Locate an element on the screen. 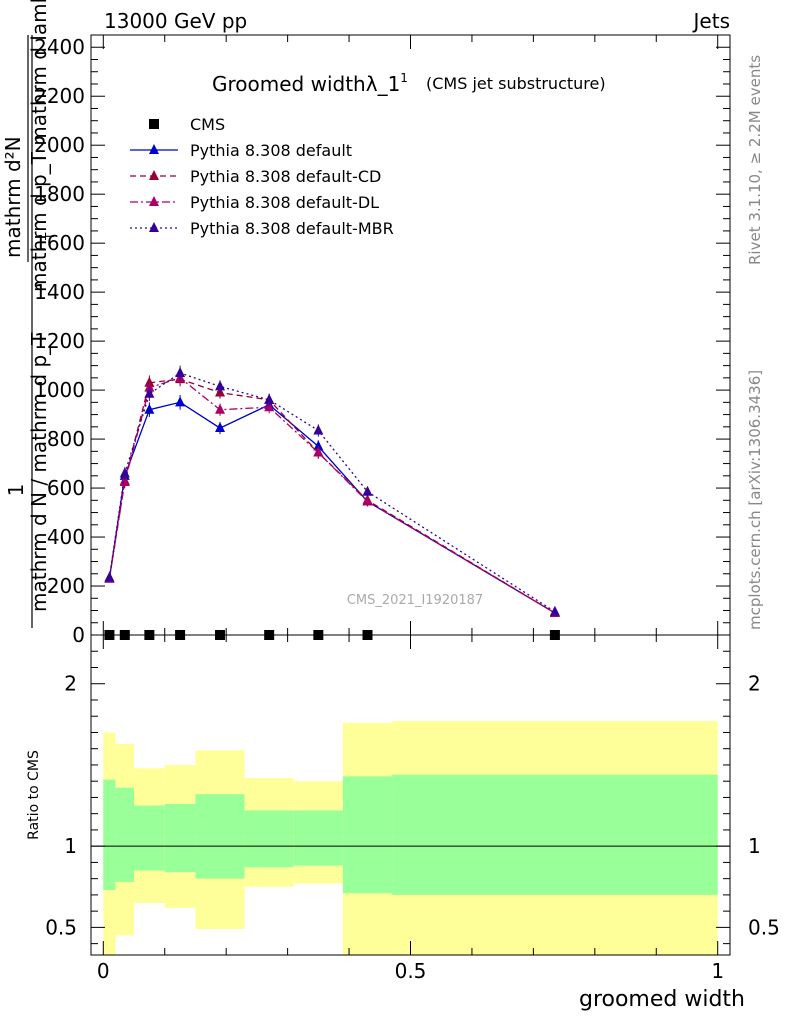 The height and width of the screenshot is (1024, 786). ratio-tick-label-right: 2 is located at coordinates (754, 684).